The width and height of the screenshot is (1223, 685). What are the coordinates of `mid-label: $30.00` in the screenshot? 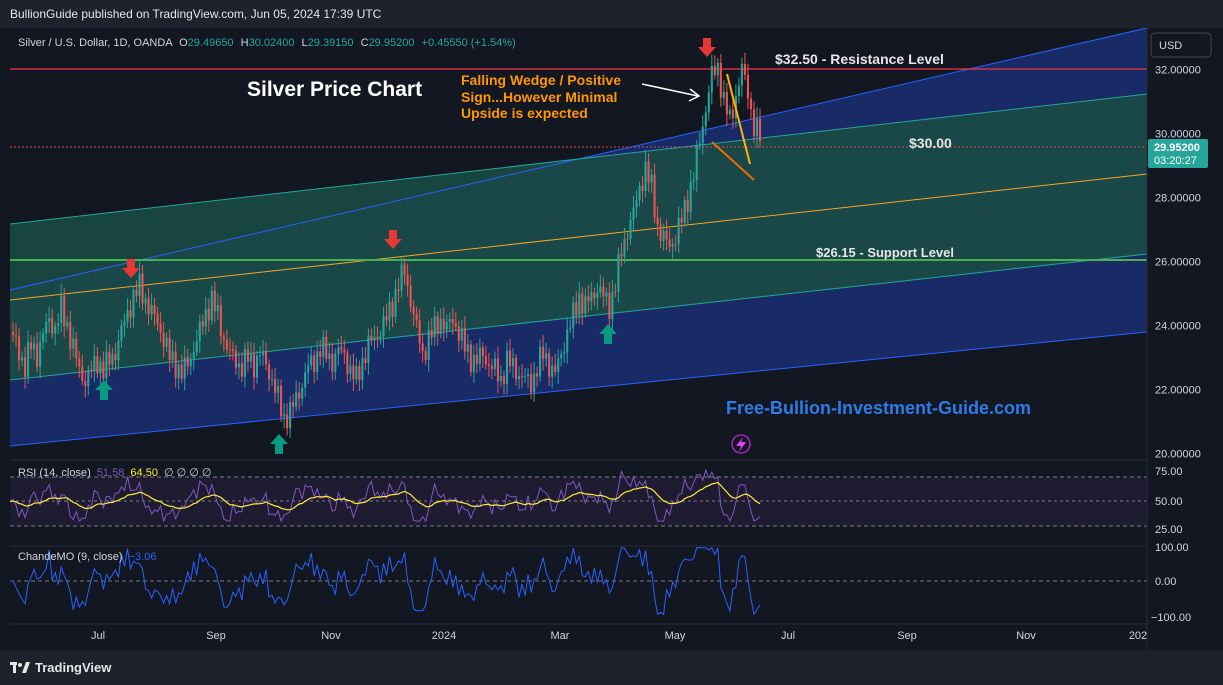 It's located at (930, 143).